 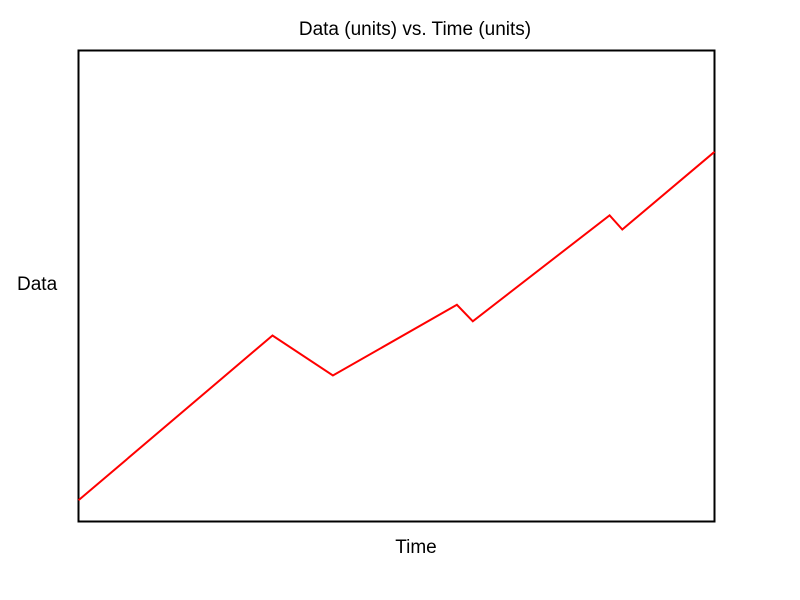 What do you see at coordinates (415, 29) in the screenshot?
I see `chart-title: Data (units) vs. Time (units)` at bounding box center [415, 29].